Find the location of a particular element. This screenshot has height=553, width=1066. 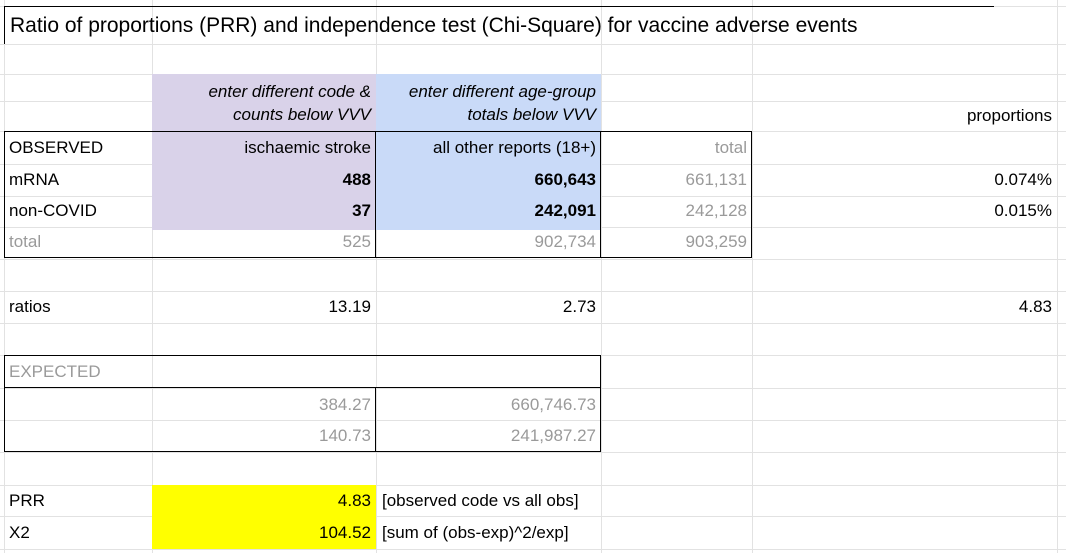

non-covid-code-count: 37 is located at coordinates (361, 210).